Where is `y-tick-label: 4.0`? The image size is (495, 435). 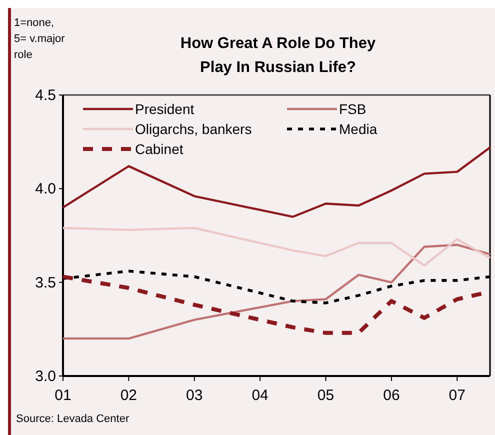
y-tick-label: 4.0 is located at coordinates (45, 189).